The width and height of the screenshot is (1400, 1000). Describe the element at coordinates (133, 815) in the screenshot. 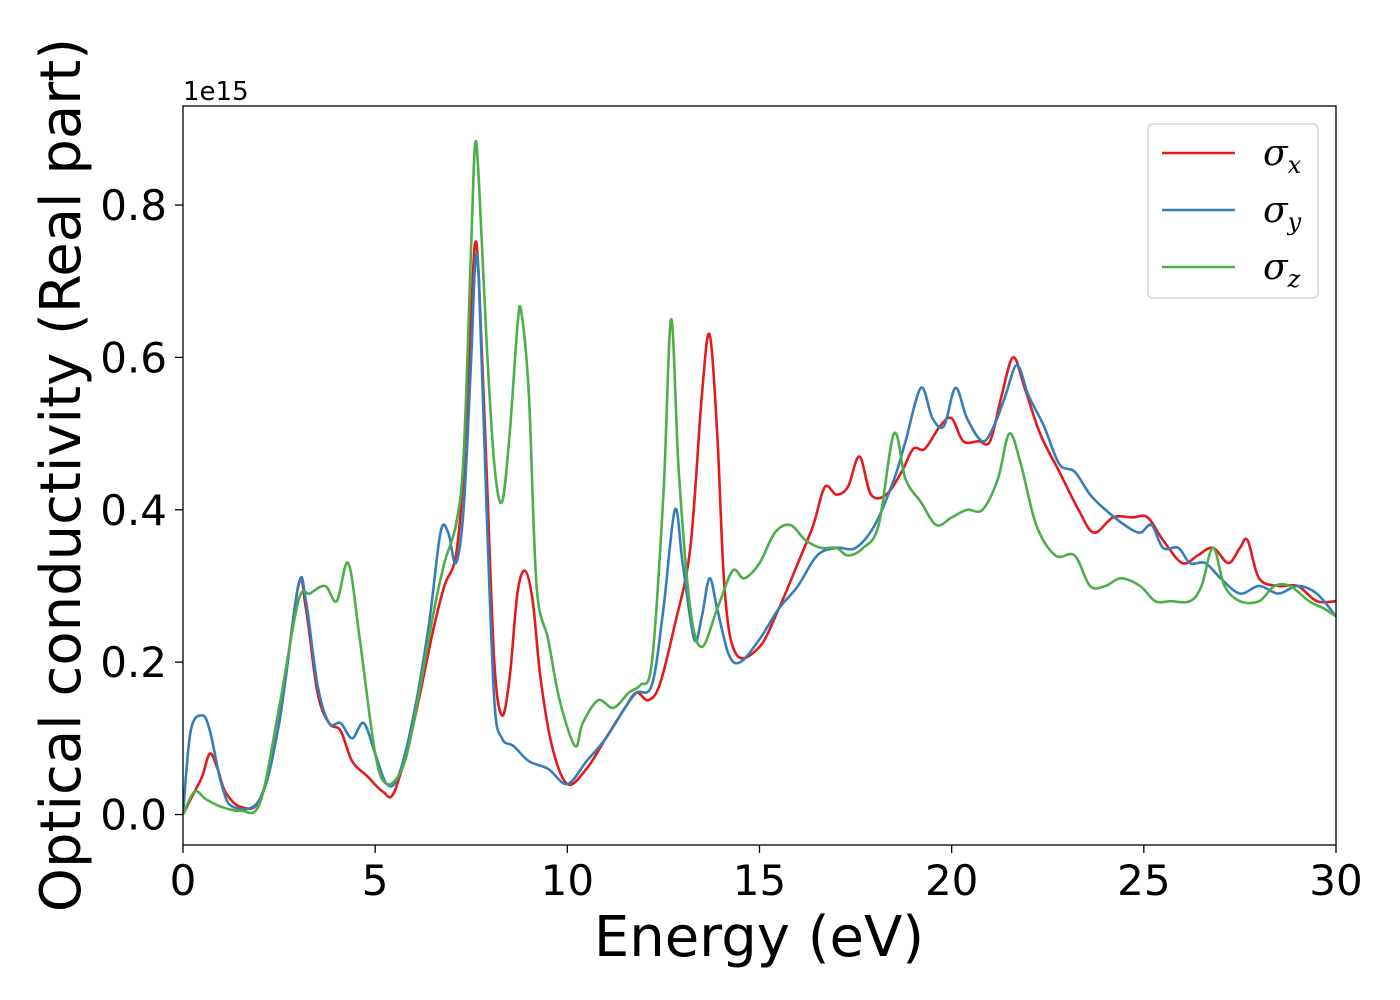

I see `y-tick-label: 0.0` at that location.